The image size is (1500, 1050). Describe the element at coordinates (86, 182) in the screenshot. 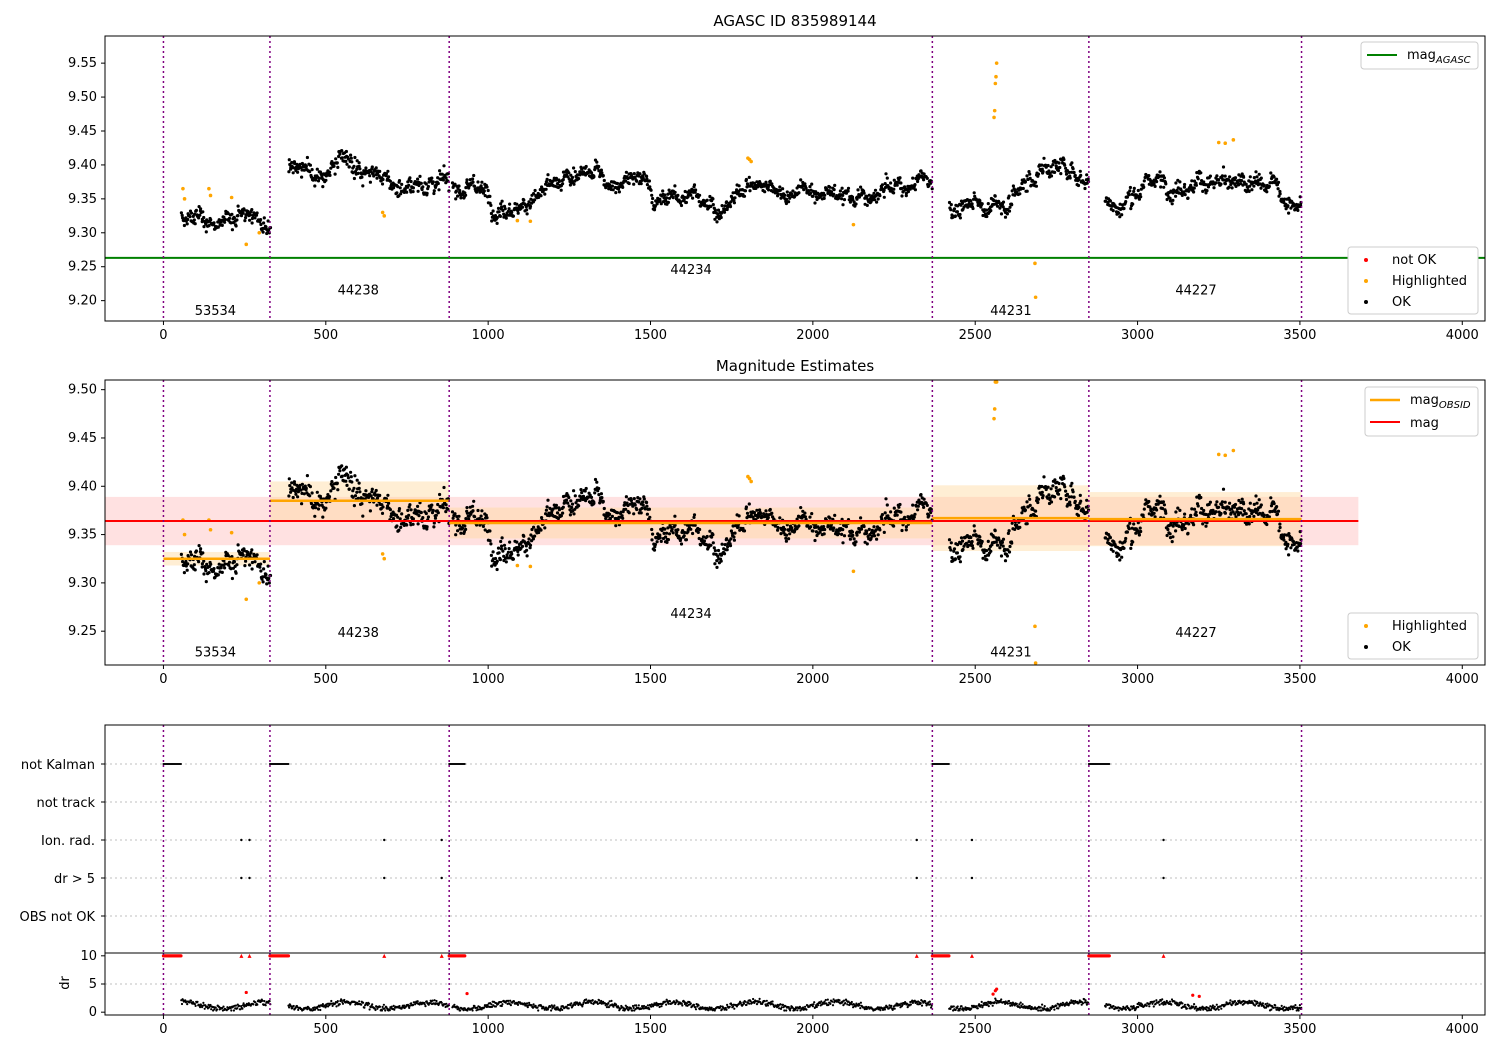

I see `agasc-y-ticks: 9.209.259.309.359.409.459.509.55` at that location.